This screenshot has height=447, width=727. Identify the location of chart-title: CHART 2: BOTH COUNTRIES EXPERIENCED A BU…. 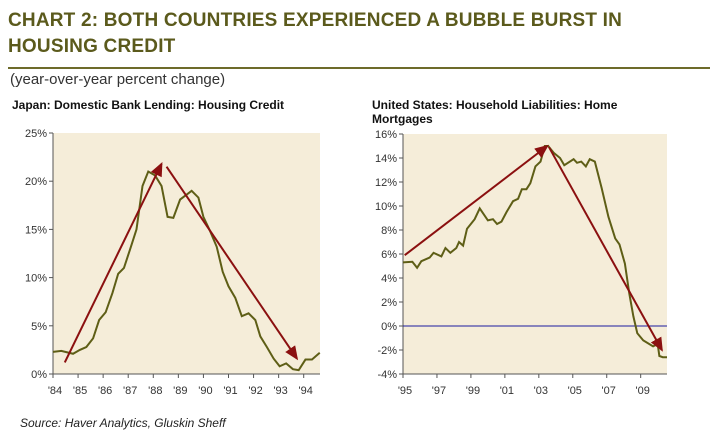
(315, 33).